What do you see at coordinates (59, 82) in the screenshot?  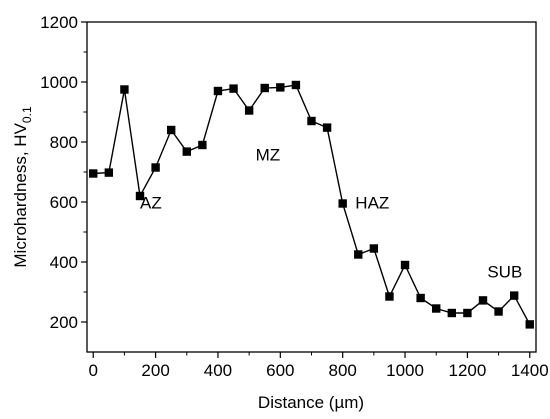 I see `y-tick-label: 1000` at bounding box center [59, 82].